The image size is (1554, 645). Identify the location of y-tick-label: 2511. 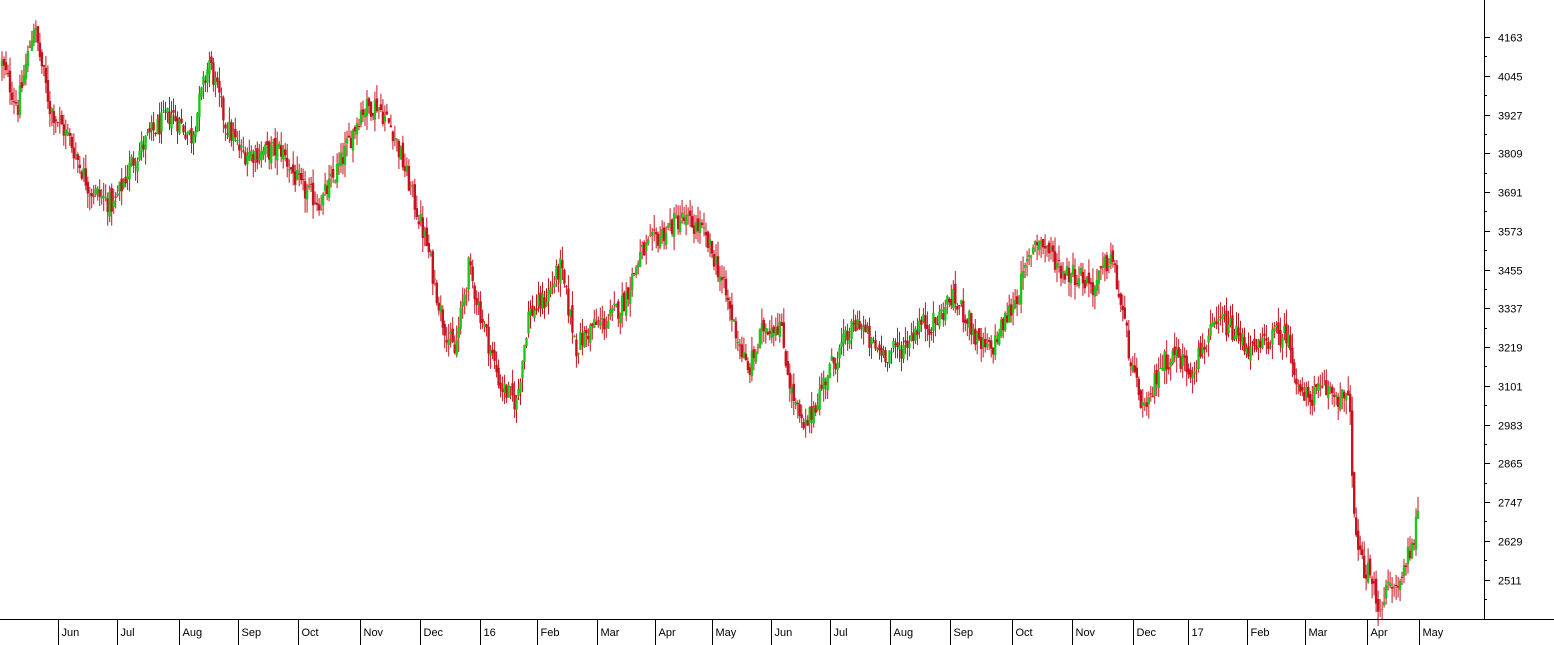
(1510, 582).